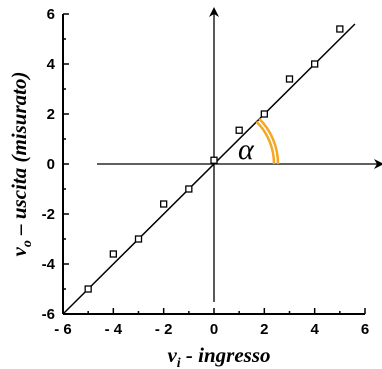  What do you see at coordinates (51, 114) in the screenshot?
I see `y-tick-label: 2` at bounding box center [51, 114].